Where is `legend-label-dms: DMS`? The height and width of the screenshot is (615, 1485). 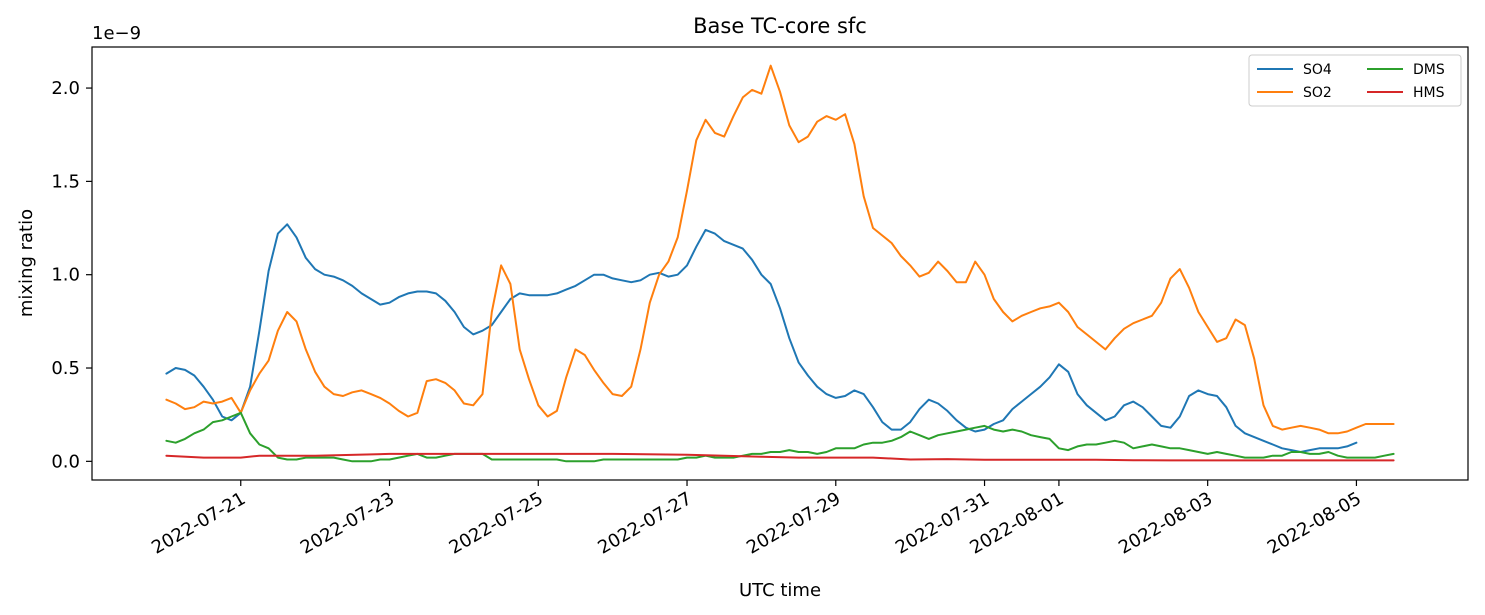
legend-label-dms: DMS is located at coordinates (1429, 70).